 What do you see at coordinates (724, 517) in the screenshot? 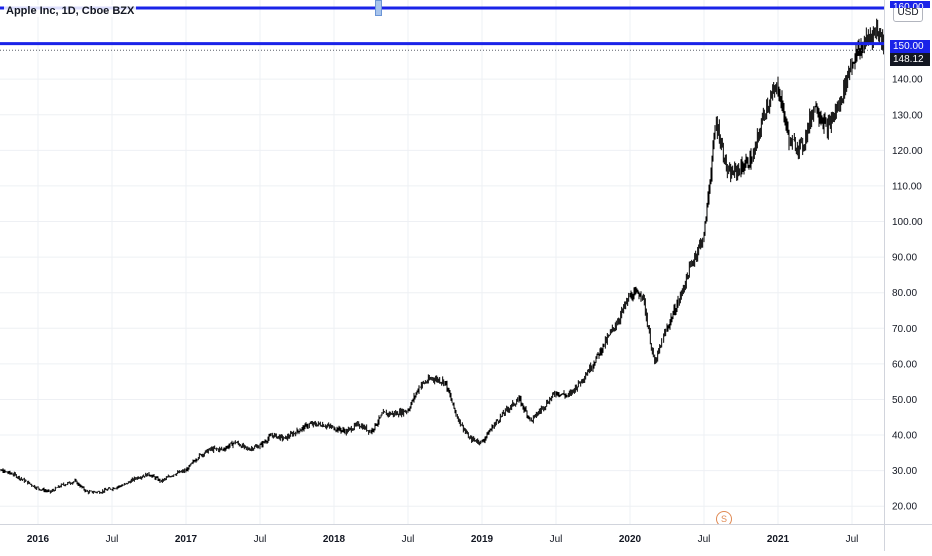
I see `dividend-marker: S` at bounding box center [724, 517].